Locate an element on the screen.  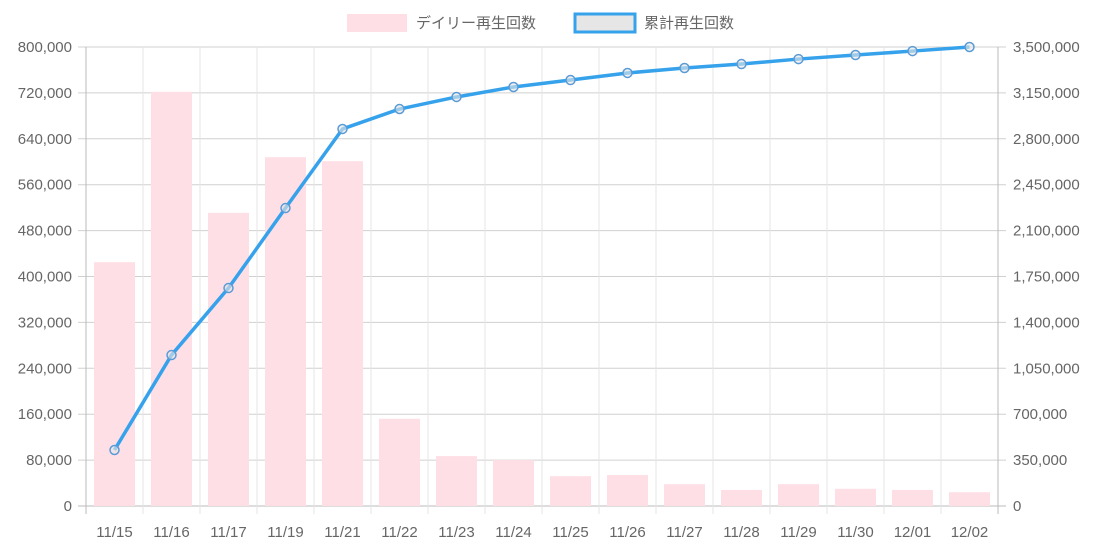
y-right-tick-label: 1,750,000 is located at coordinates (1046, 277).